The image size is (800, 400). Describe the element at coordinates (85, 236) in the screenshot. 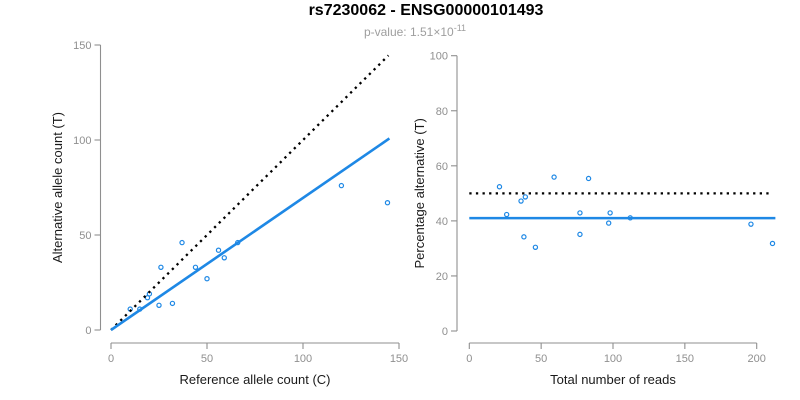

I see `y-tick-label: 50` at that location.